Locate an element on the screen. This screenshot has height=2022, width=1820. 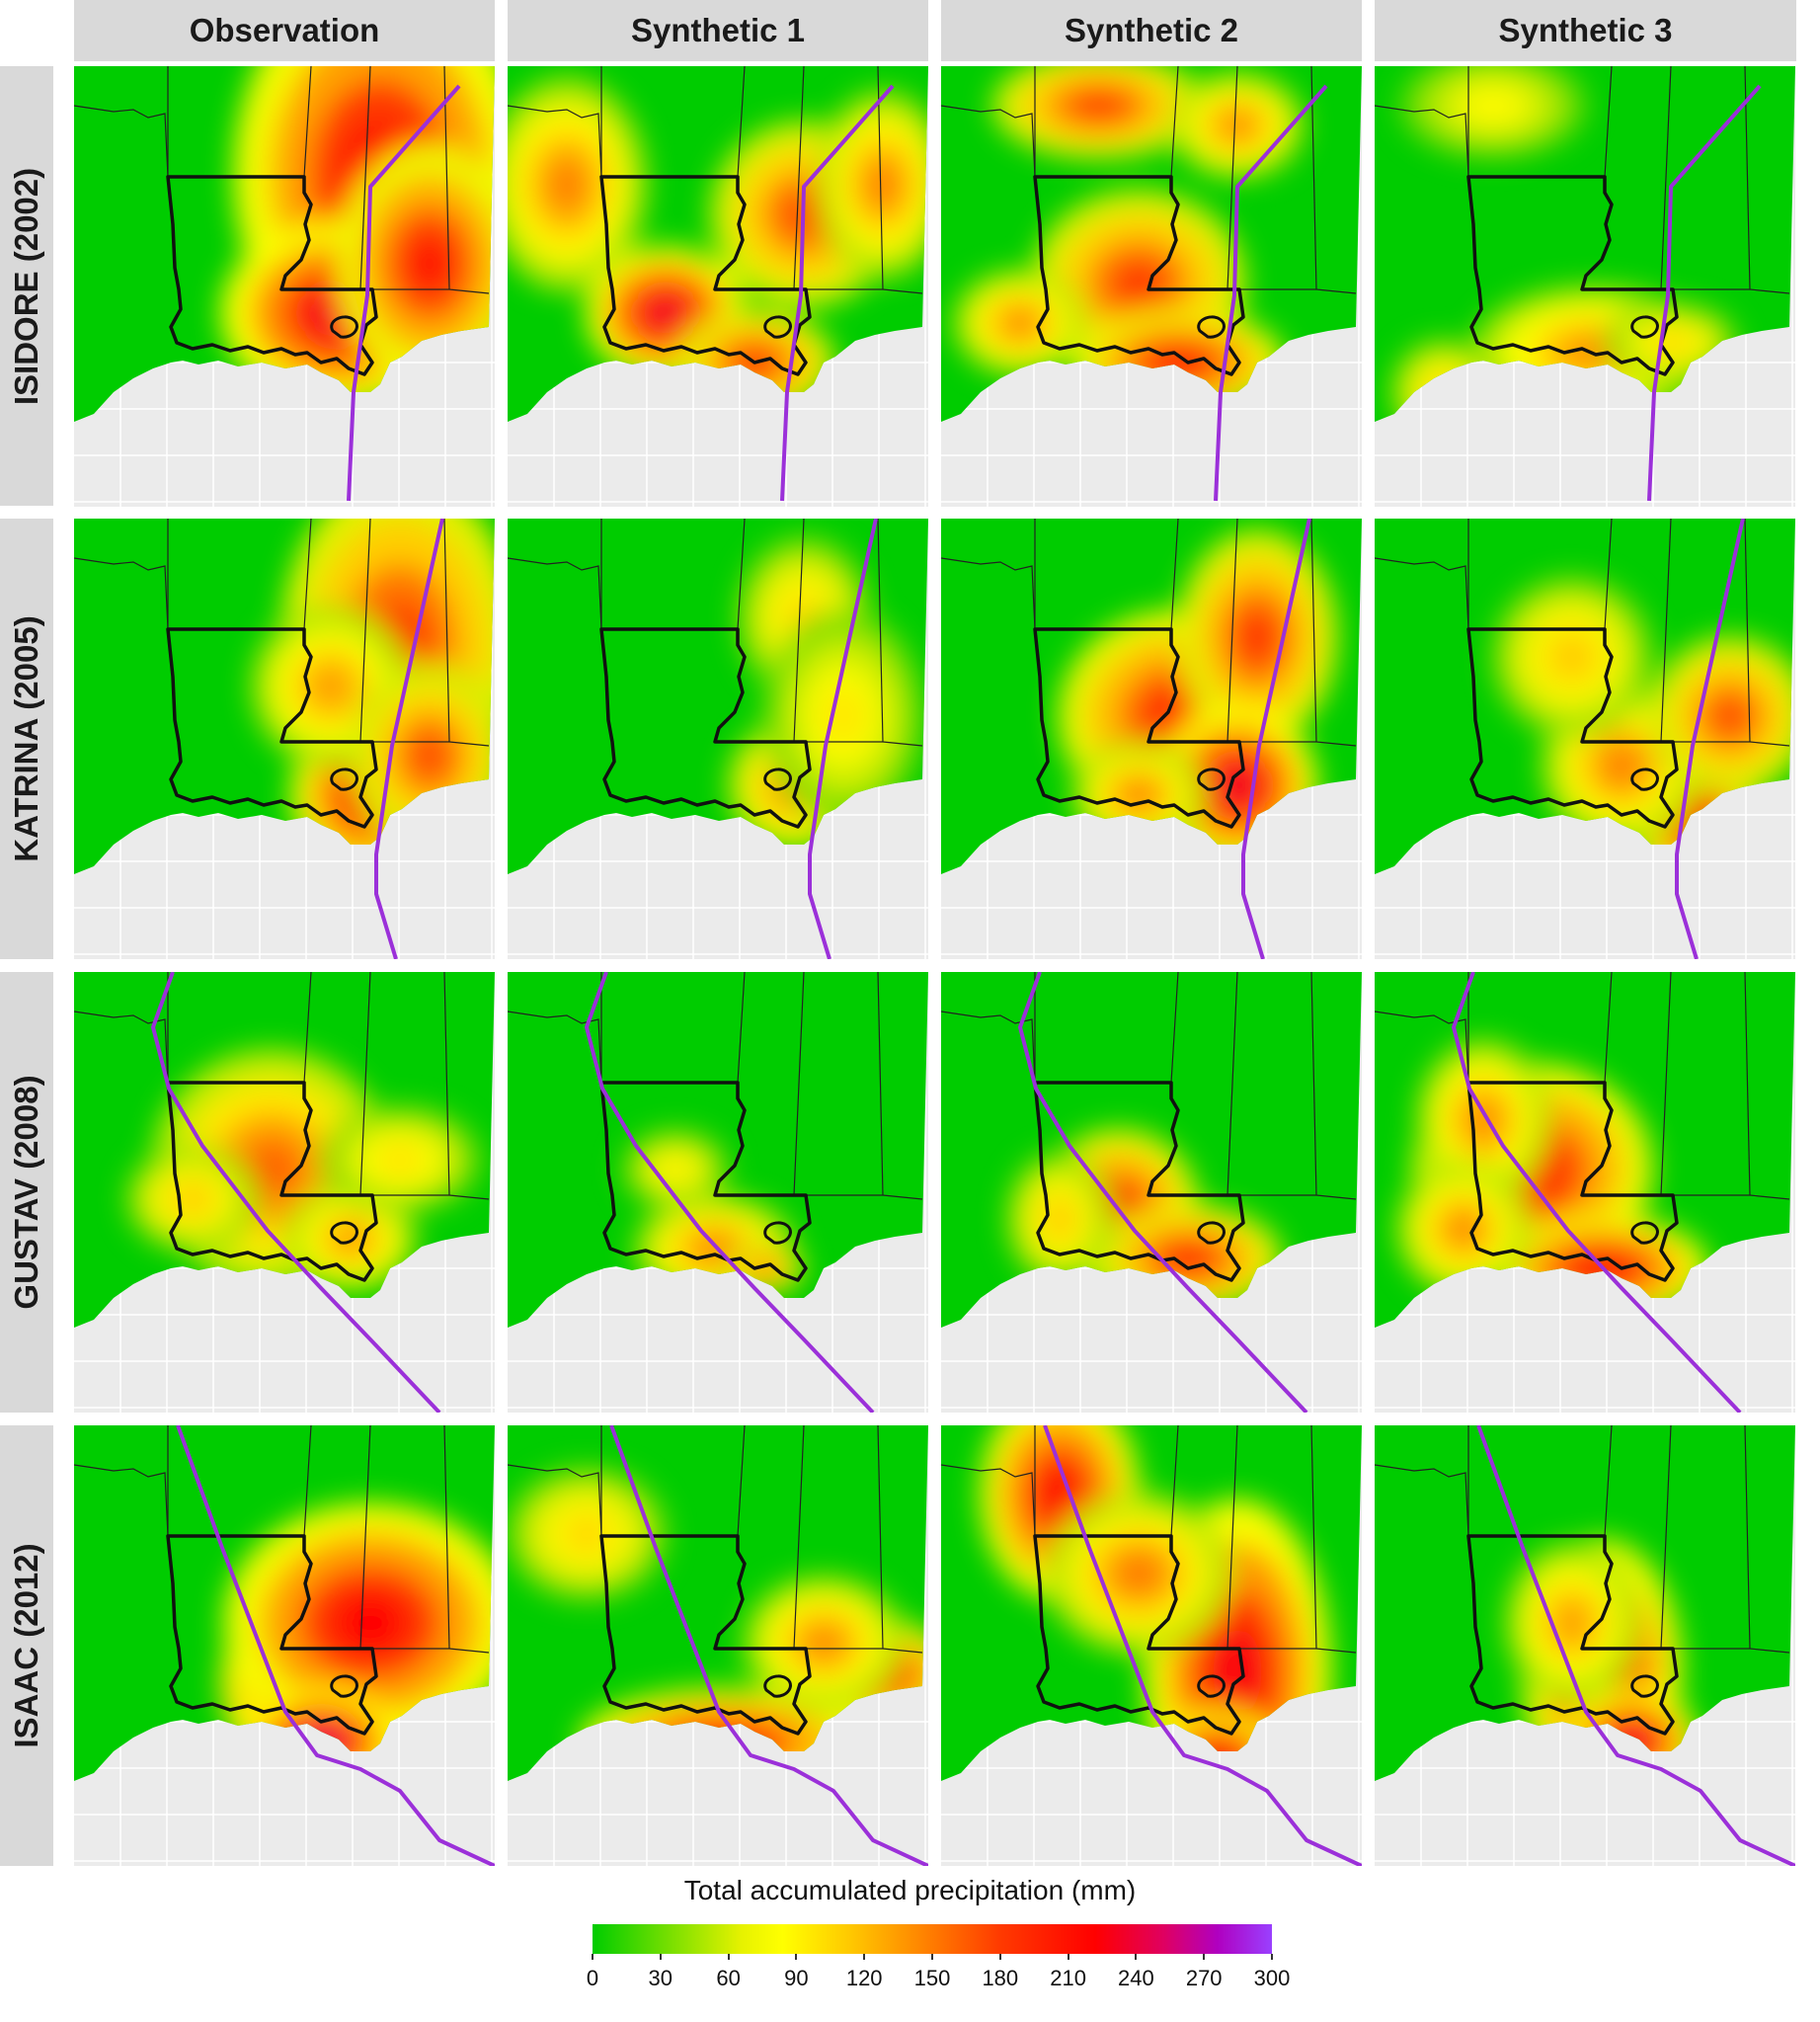
row-header-isidore: ISIDORE (2002) is located at coordinates (26, 286).